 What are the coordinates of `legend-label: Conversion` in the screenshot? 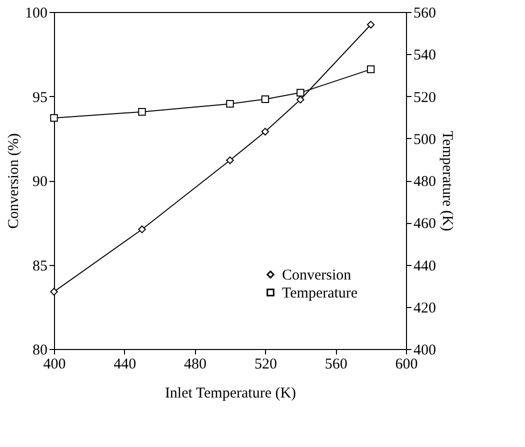 It's located at (317, 276).